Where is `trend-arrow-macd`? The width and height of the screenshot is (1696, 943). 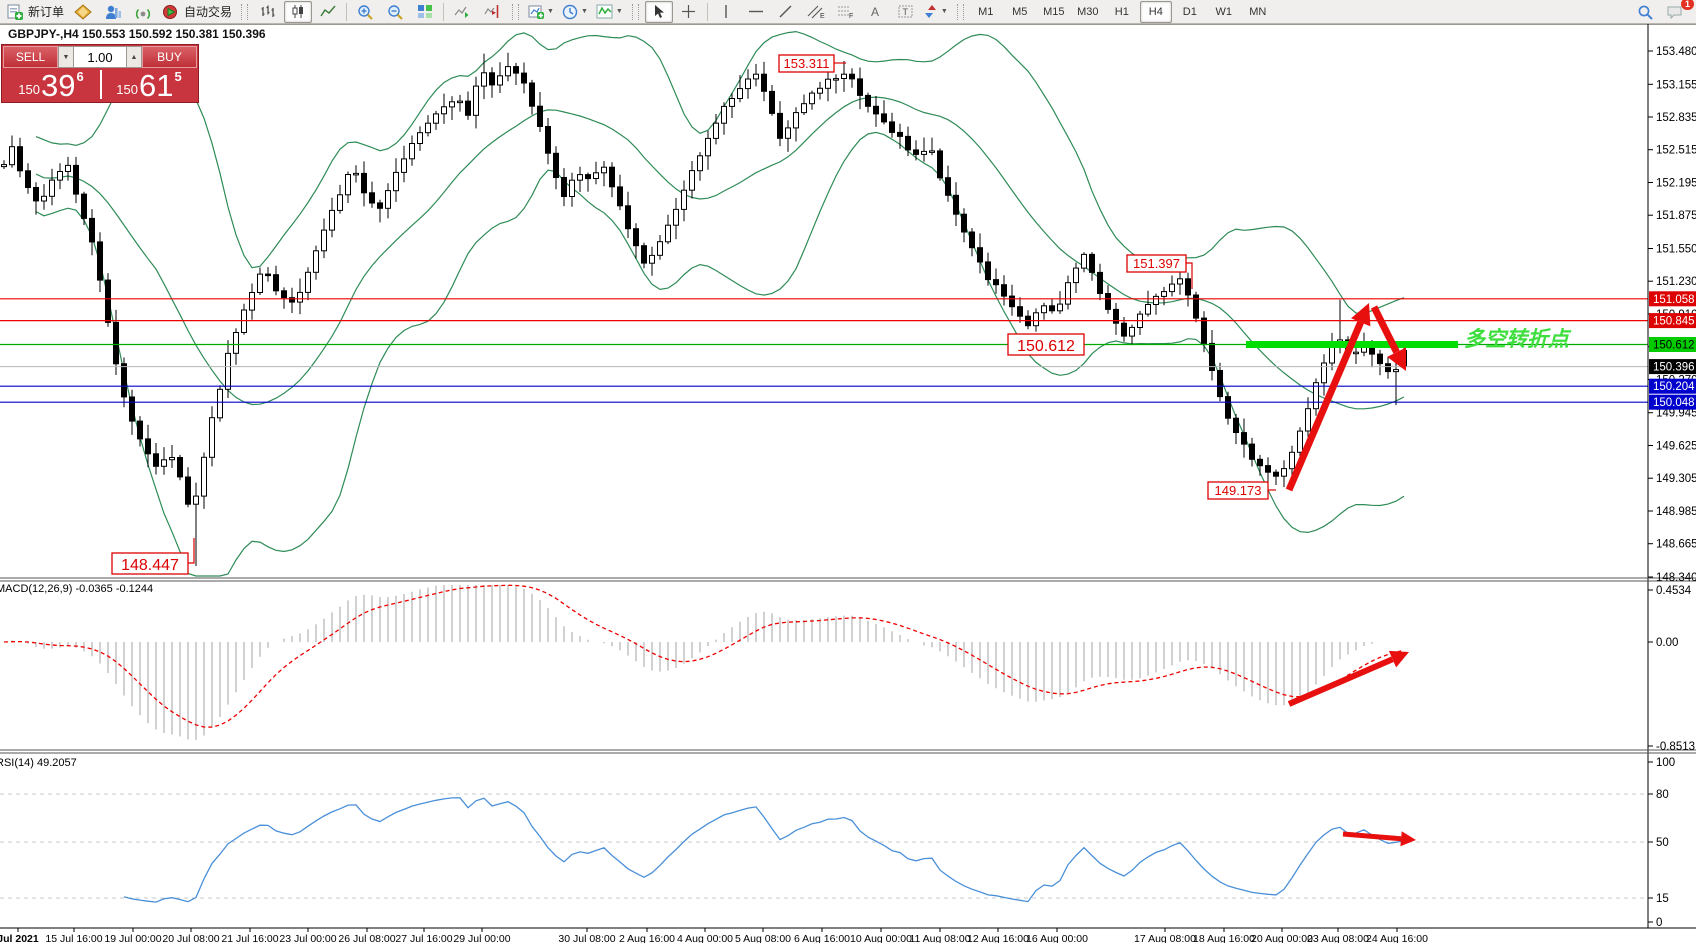
trend-arrow-macd is located at coordinates (1348, 678).